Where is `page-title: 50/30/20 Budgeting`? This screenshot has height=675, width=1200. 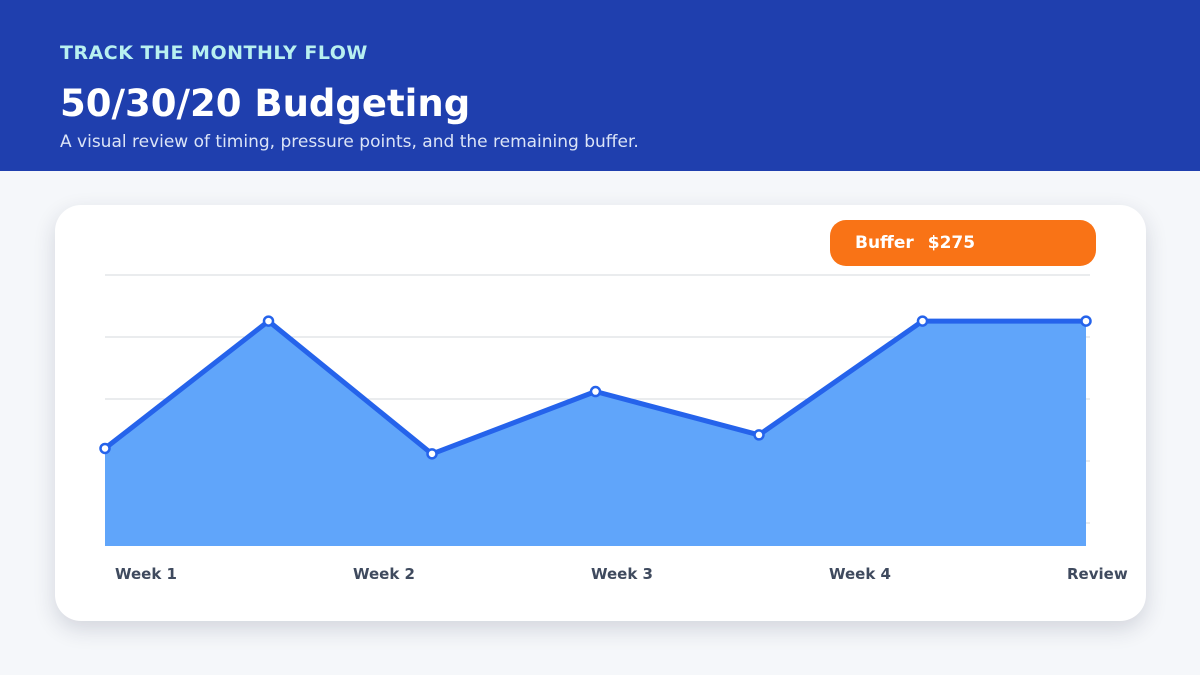
page-title: 50/30/20 Budgeting is located at coordinates (265, 103).